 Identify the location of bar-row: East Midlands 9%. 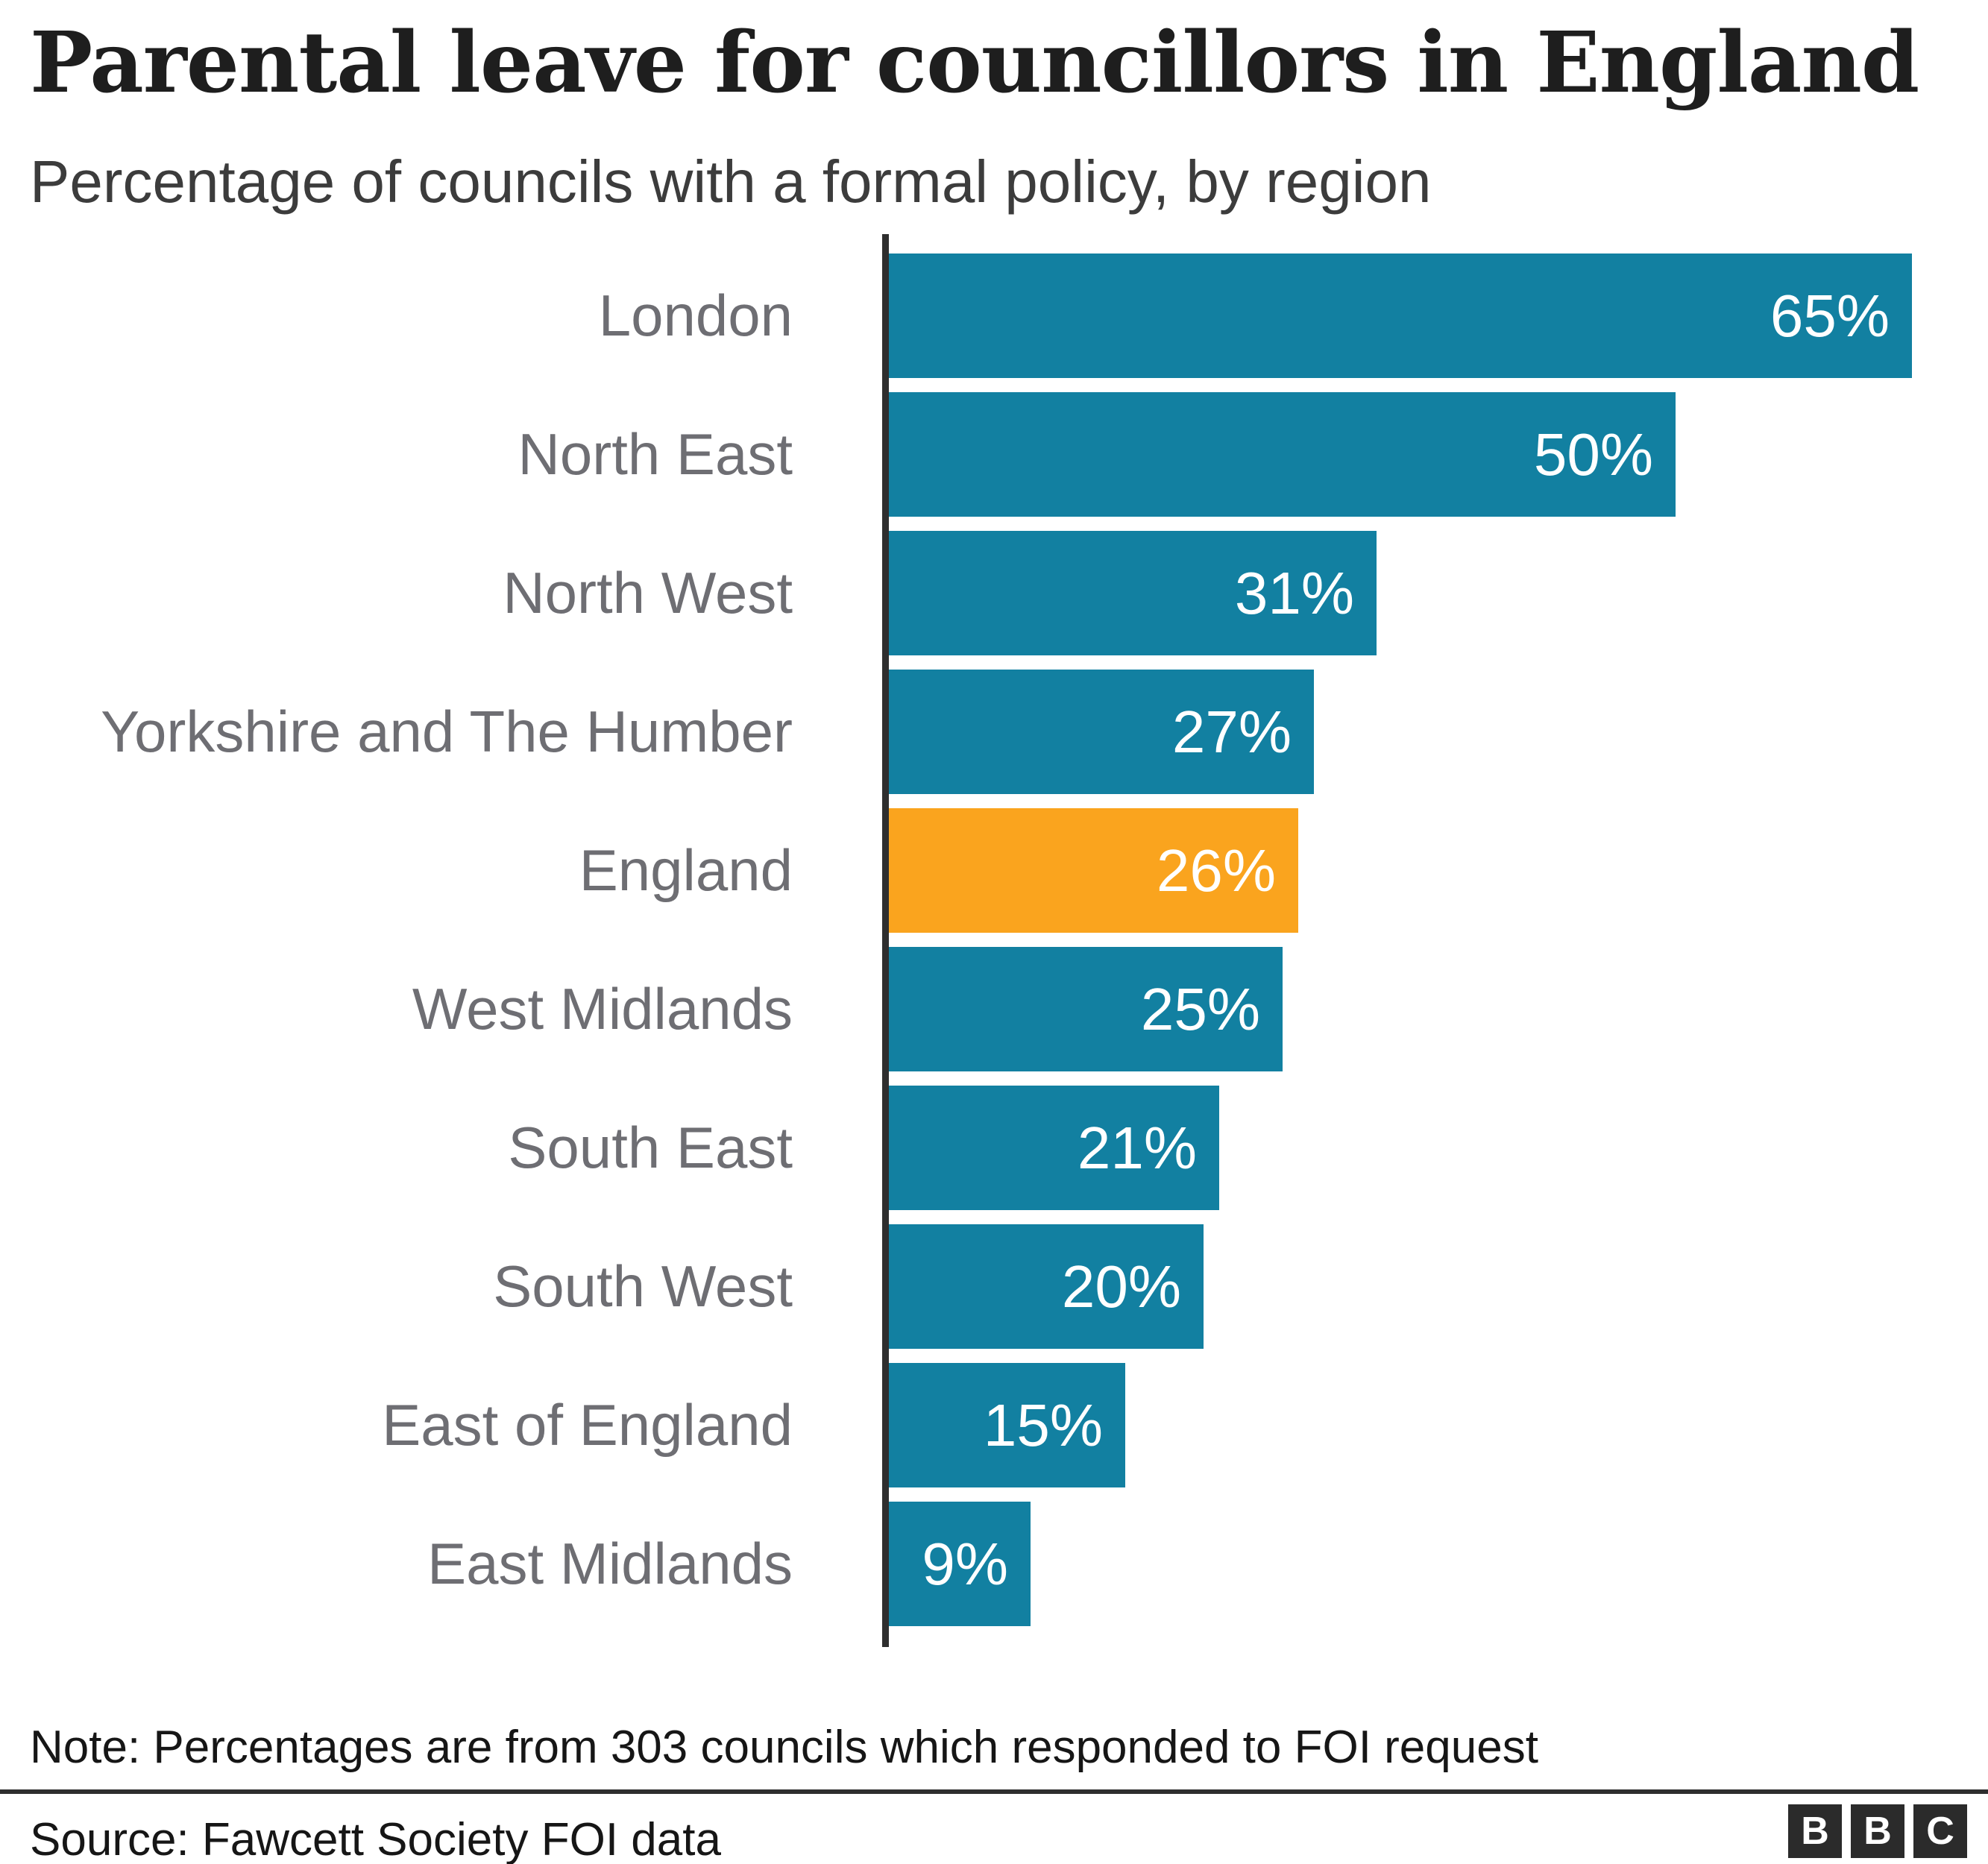
(994, 1564).